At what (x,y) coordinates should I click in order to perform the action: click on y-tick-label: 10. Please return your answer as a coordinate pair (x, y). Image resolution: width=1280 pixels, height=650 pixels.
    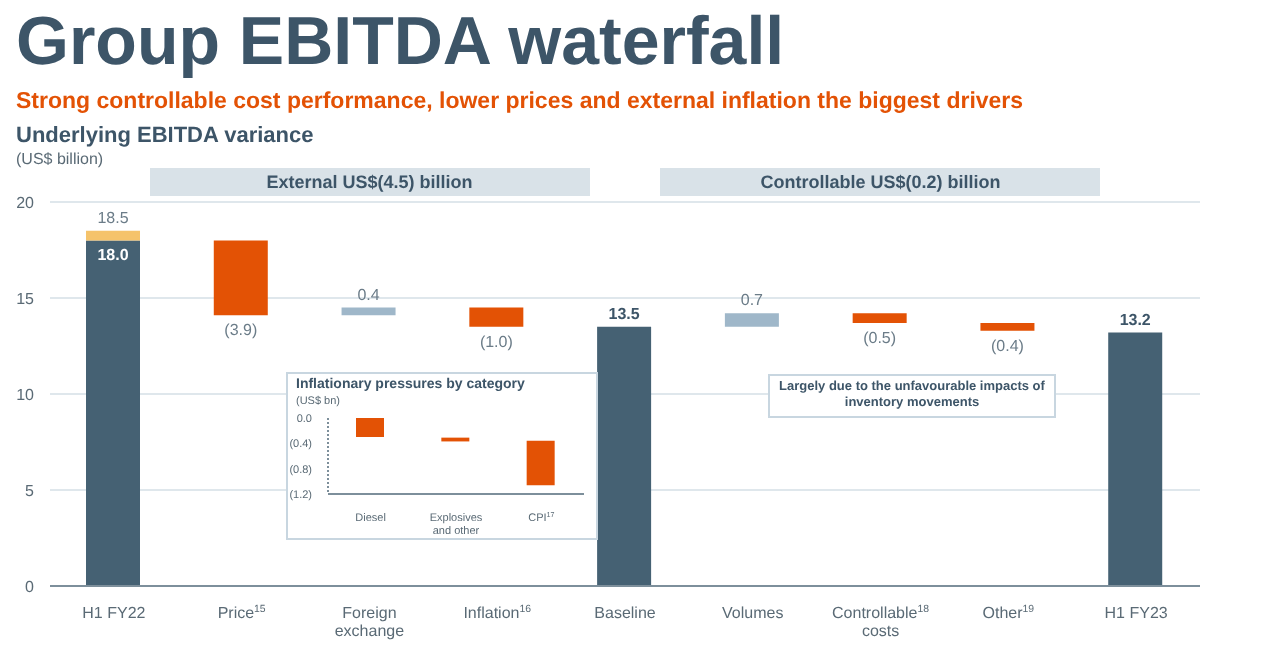
    Looking at the image, I should click on (26, 394).